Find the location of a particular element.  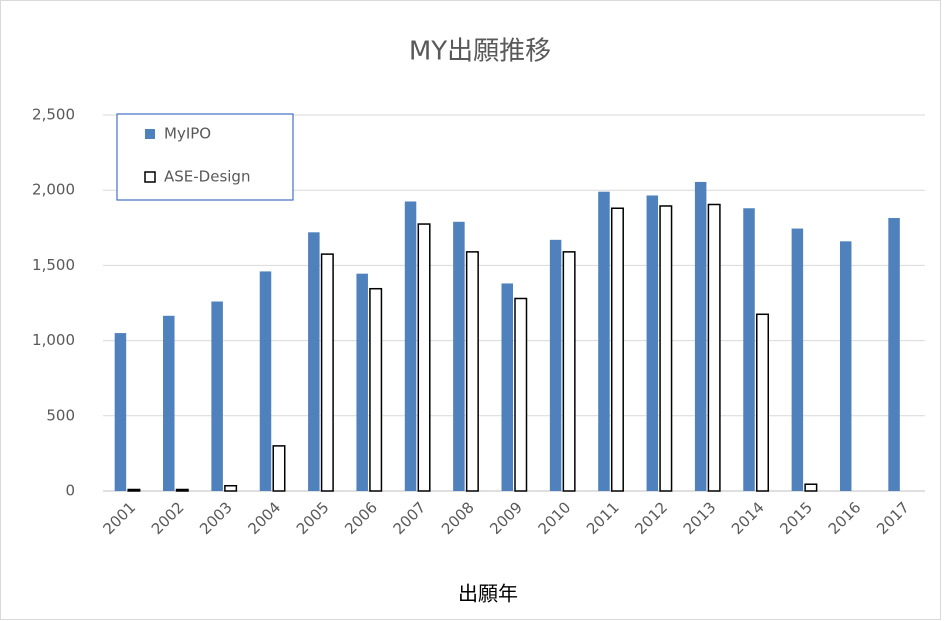

y-tick-label: 500 is located at coordinates (60, 415).